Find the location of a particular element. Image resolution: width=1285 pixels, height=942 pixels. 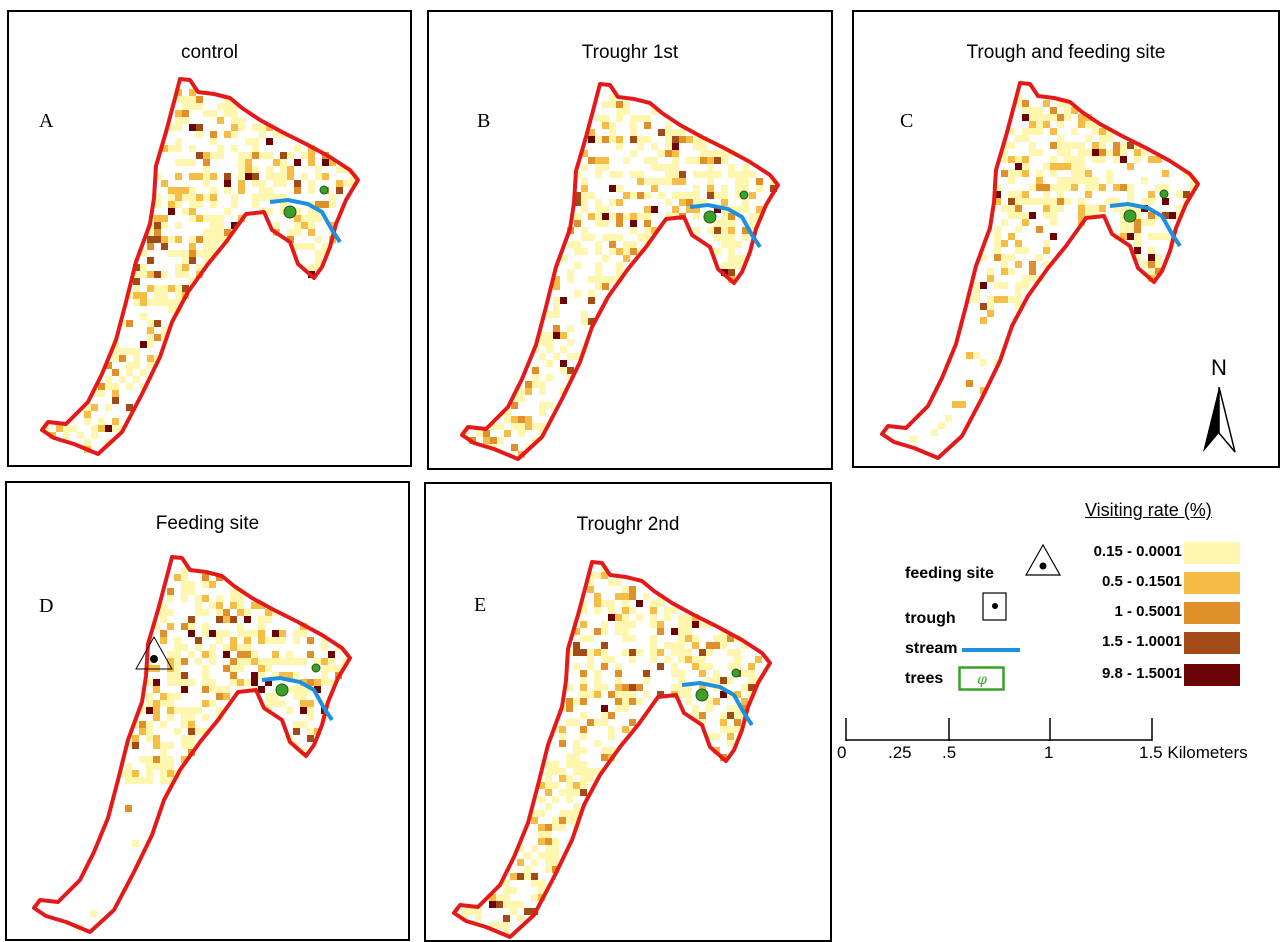

panel-title: Trough and feeding site is located at coordinates (1066, 52).